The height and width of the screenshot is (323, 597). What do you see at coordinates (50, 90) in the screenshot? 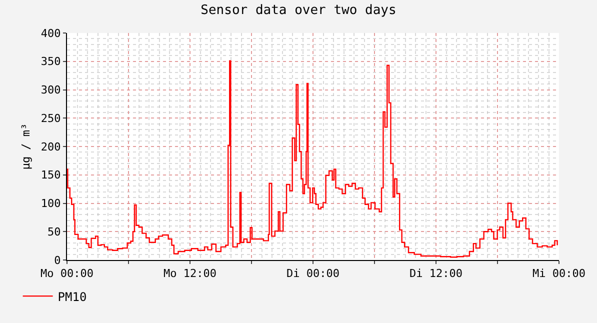
I see `y-tick-label: 300` at bounding box center [50, 90].